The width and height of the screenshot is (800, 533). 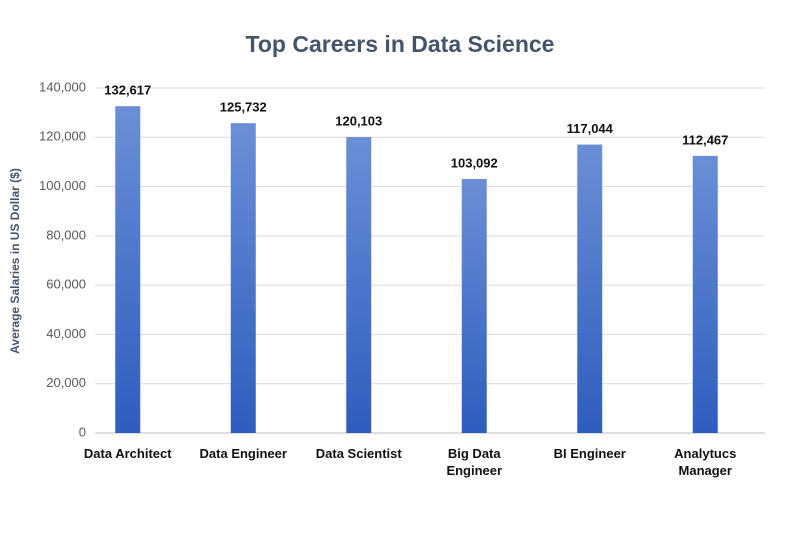 I want to click on y-tick-label: 80,000, so click(x=66, y=234).